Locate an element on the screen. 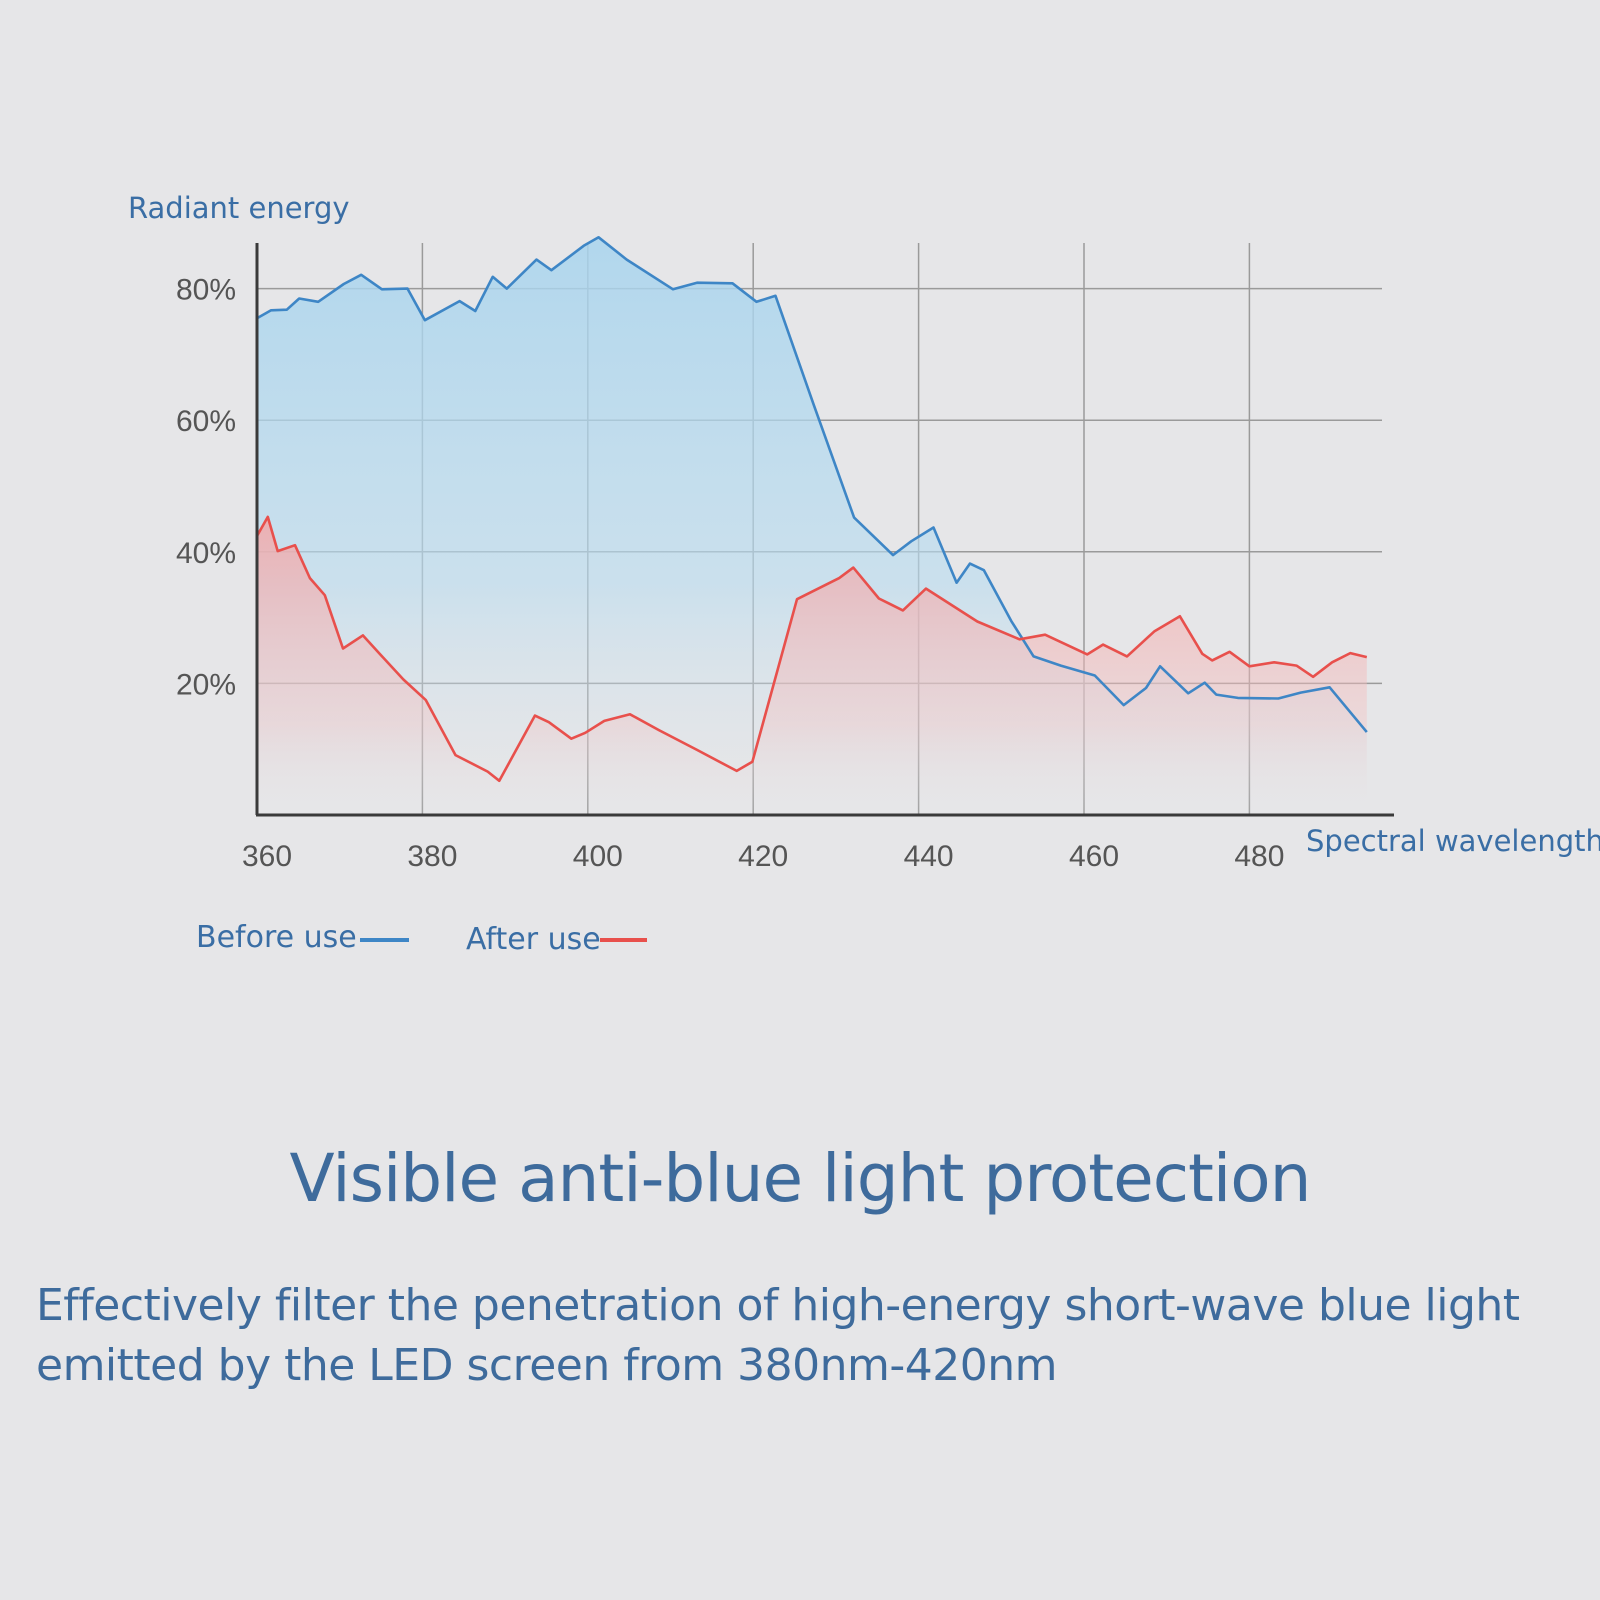  x-tick-label: 400 is located at coordinates (598, 856).